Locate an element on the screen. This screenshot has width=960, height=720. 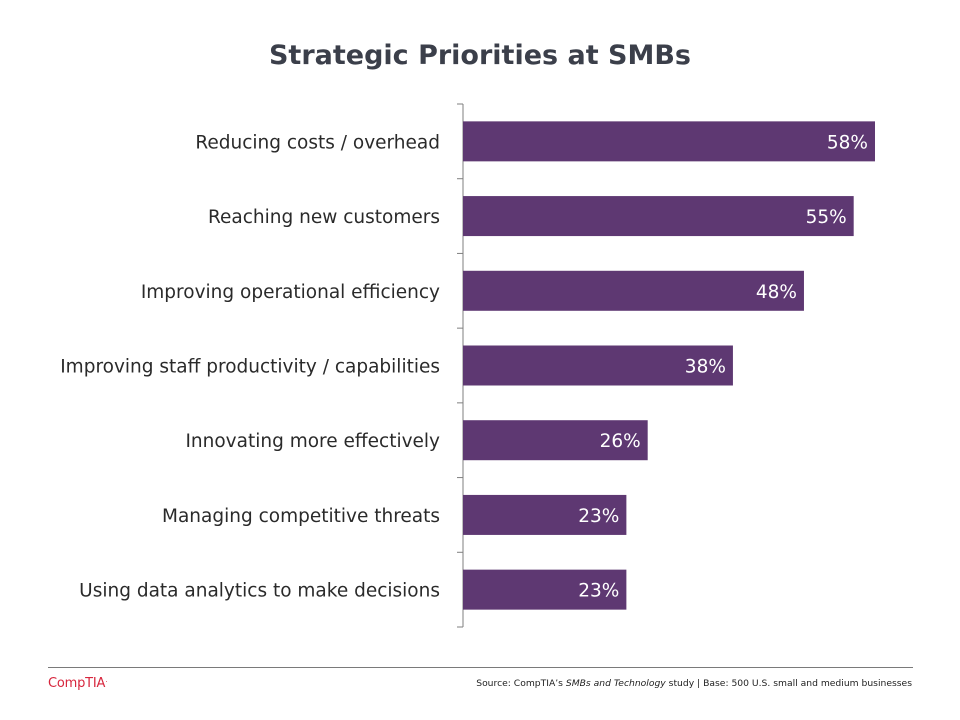
category-label: Managing competitive threats is located at coordinates (301, 516).